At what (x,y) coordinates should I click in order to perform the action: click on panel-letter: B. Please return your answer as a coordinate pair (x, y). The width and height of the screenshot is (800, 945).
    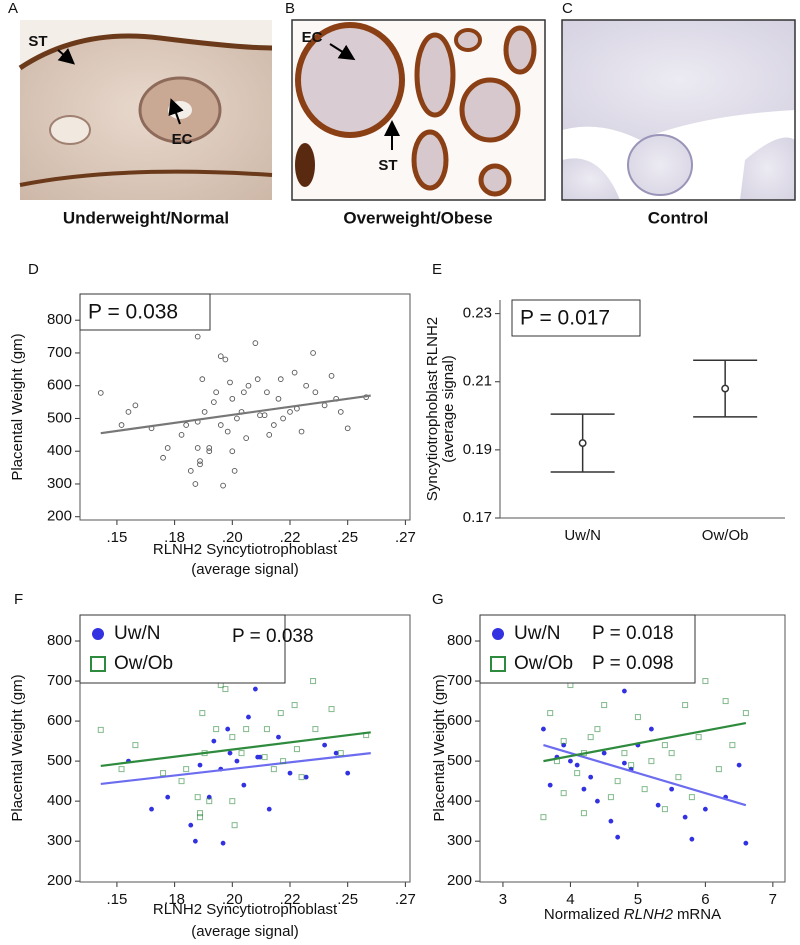
    Looking at the image, I should click on (290, 8).